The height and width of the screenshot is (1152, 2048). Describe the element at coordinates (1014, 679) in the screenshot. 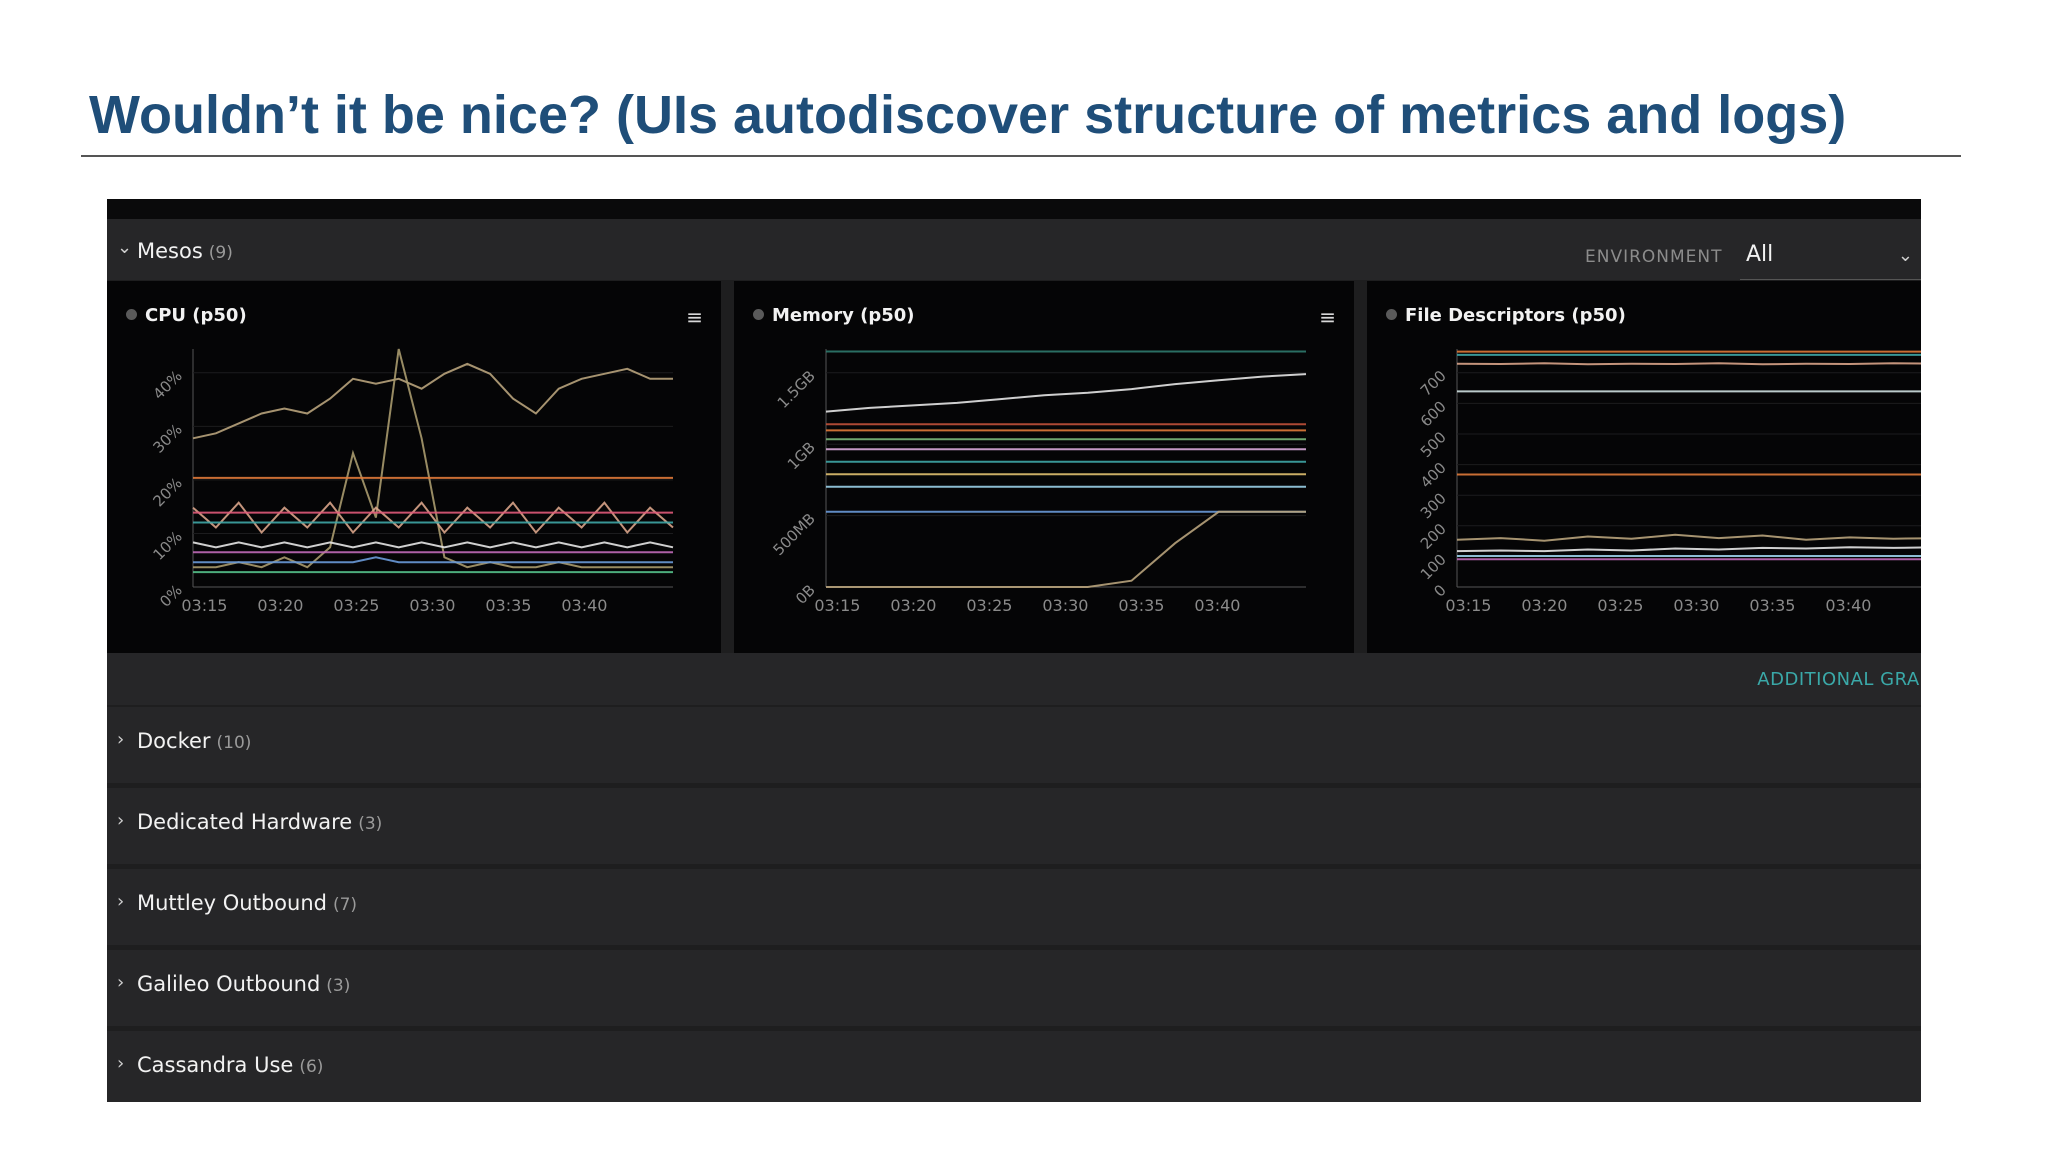

I see `additional-graphs-bar: ADDITIONAL GRAPHS` at that location.